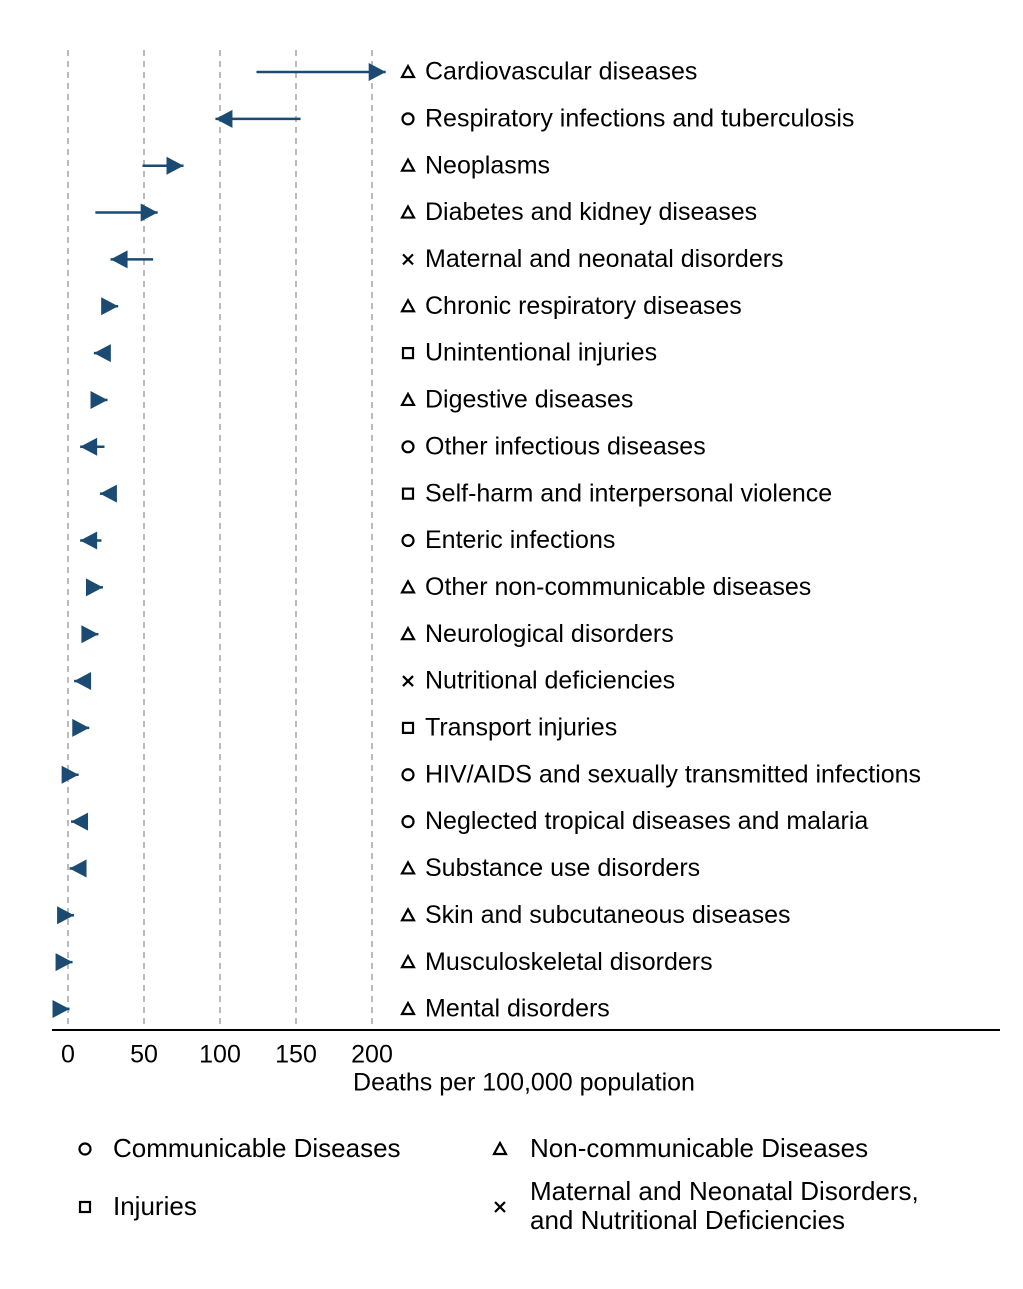  Describe the element at coordinates (524, 1083) in the screenshot. I see `x-axis-label: Deaths per 100,000 population` at that location.